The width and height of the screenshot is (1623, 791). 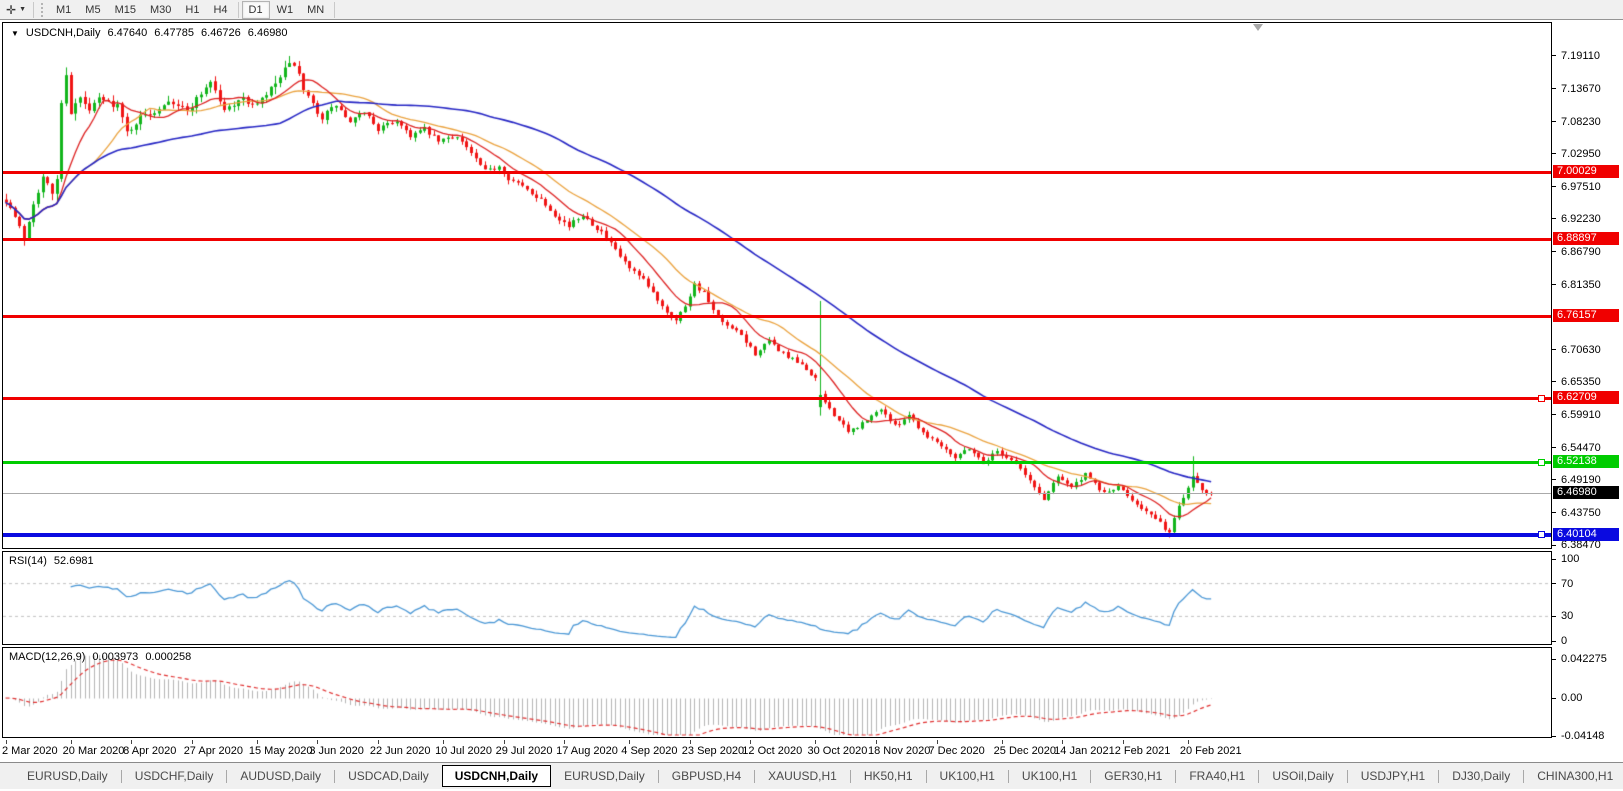 What do you see at coordinates (1303, 776) in the screenshot?
I see `tab-usoil-daily: USOil,Daily` at bounding box center [1303, 776].